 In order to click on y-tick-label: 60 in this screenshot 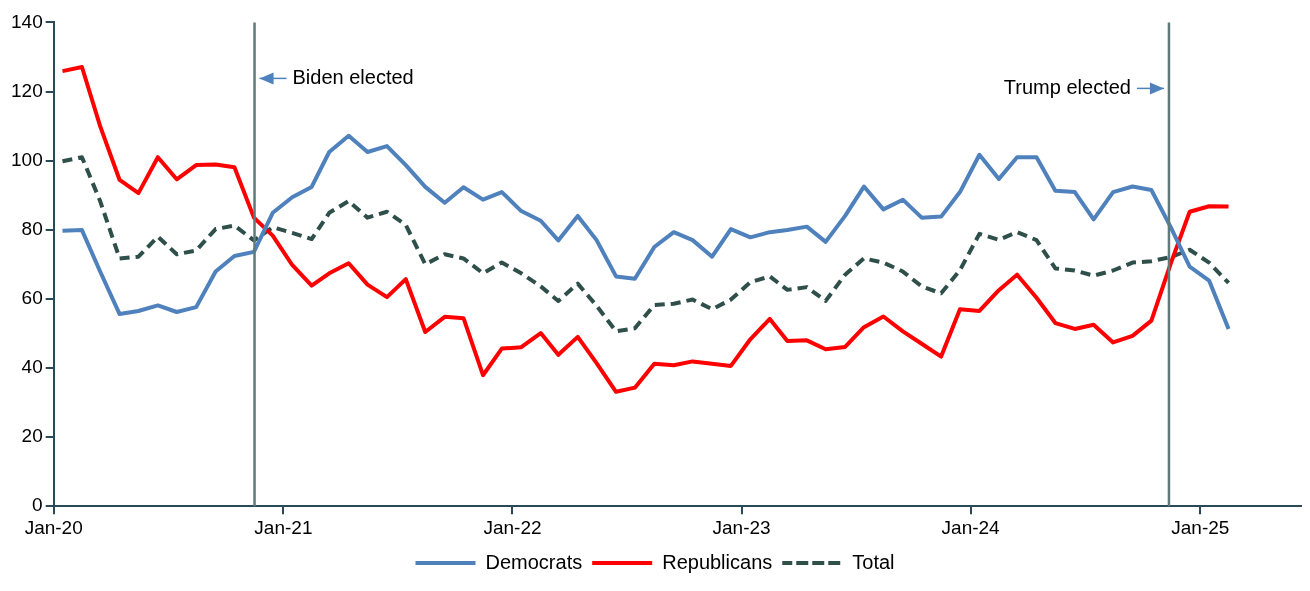, I will do `click(32, 298)`.